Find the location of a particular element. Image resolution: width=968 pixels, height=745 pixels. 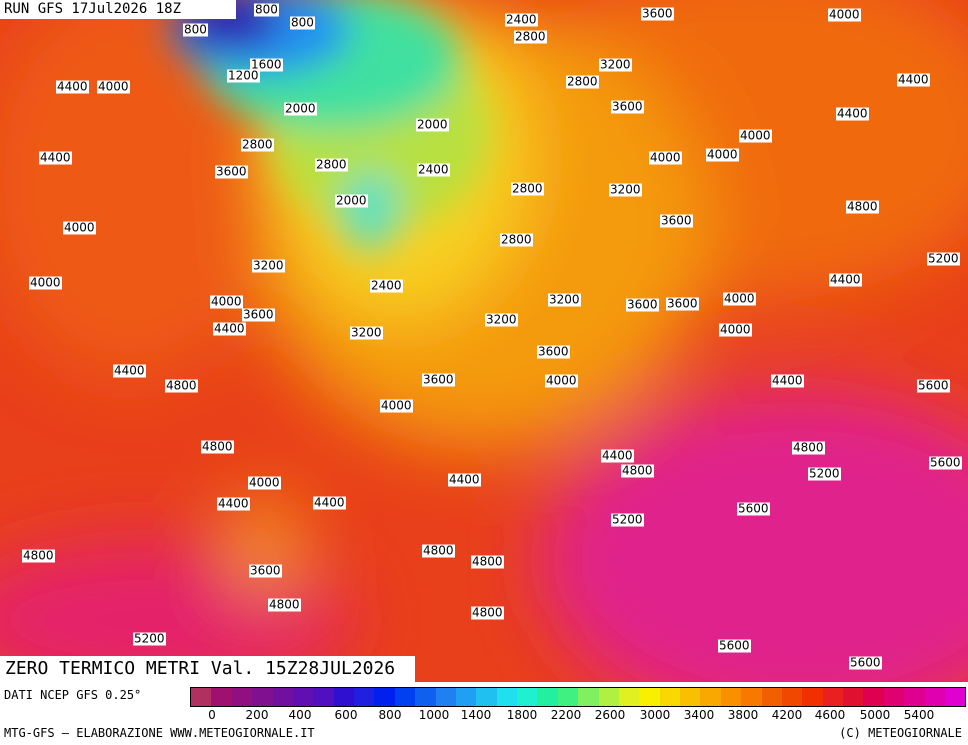

colorbar-tick-label: 4200 is located at coordinates (787, 715).